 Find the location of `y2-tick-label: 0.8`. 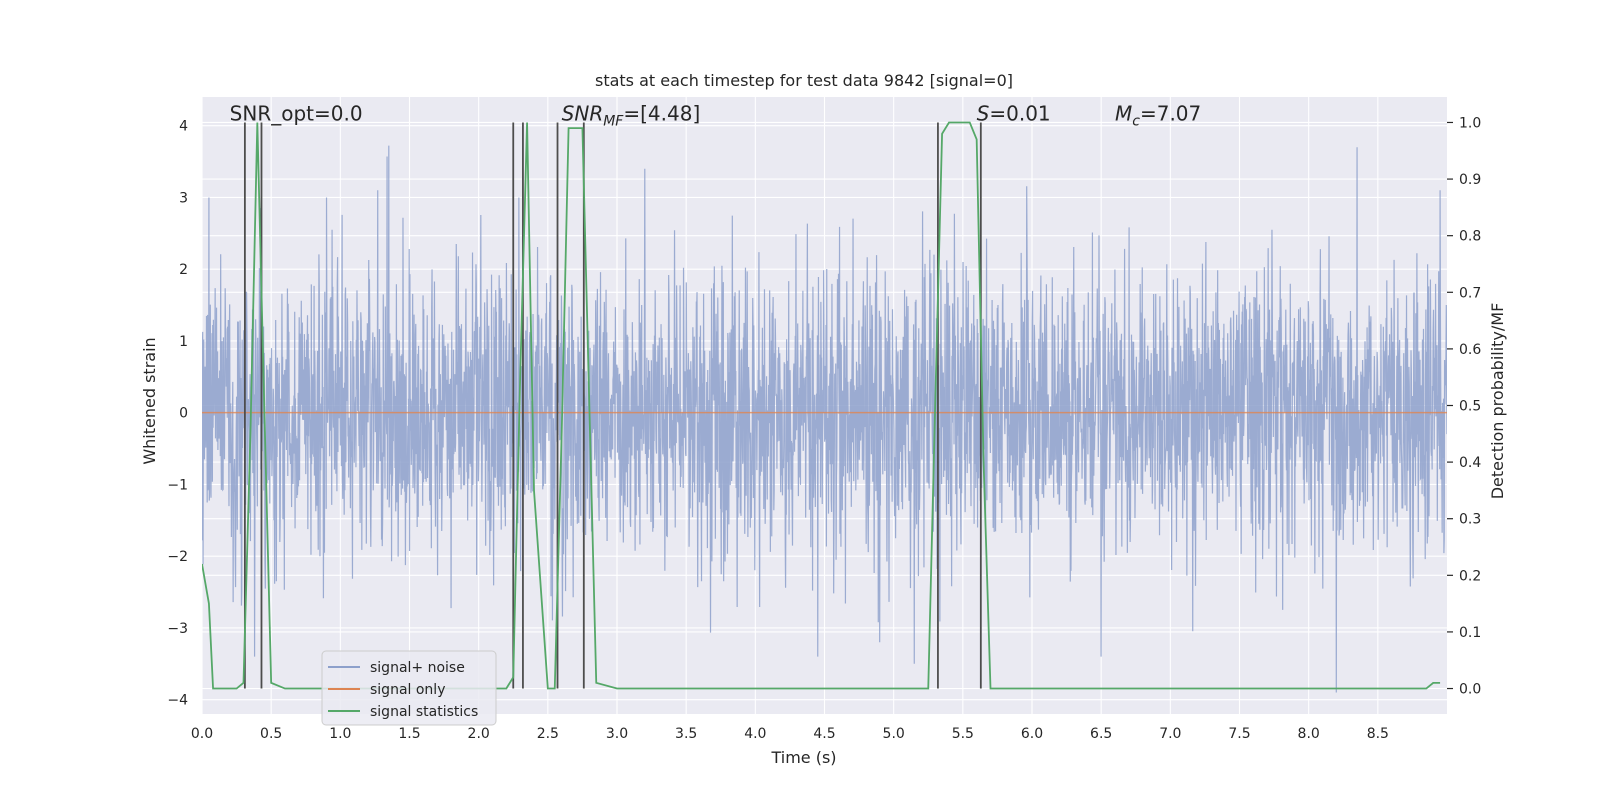

y2-tick-label: 0.8 is located at coordinates (1470, 237).